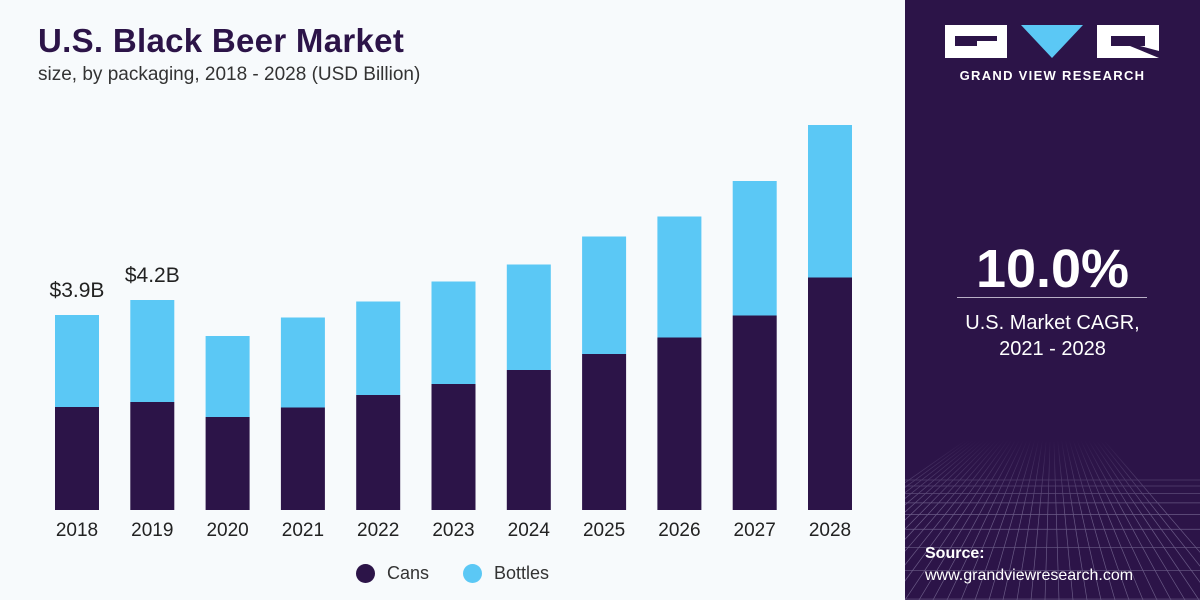 The height and width of the screenshot is (600, 1200). I want to click on cagr-label-line1: U.S. Market CAGR,, so click(1052, 323).